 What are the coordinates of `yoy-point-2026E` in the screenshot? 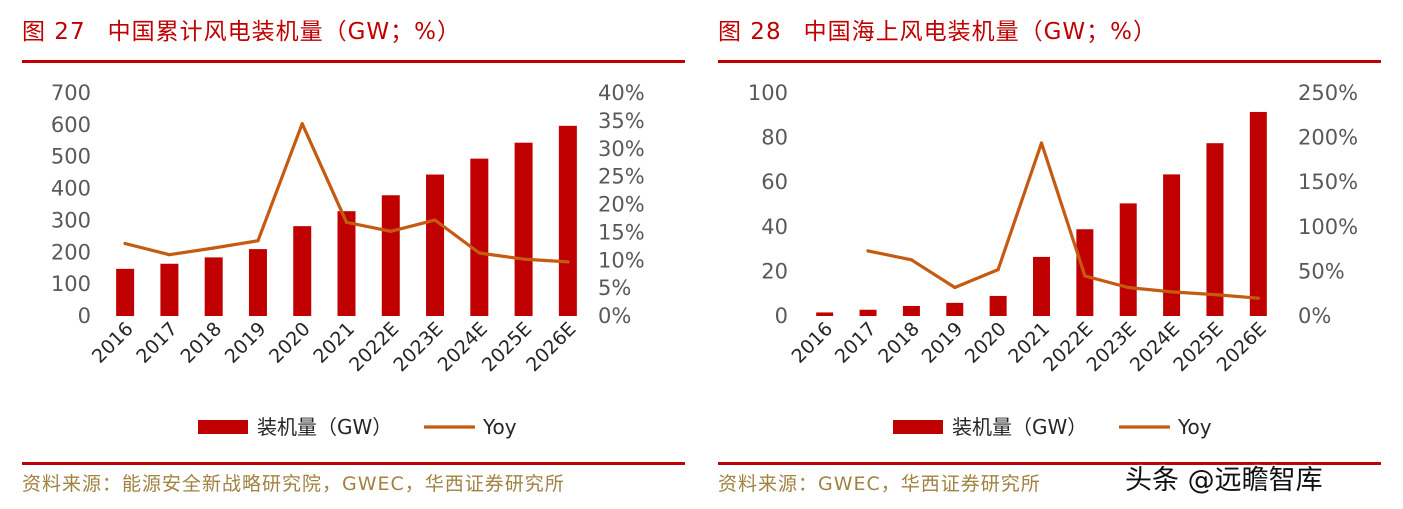 It's located at (568, 262).